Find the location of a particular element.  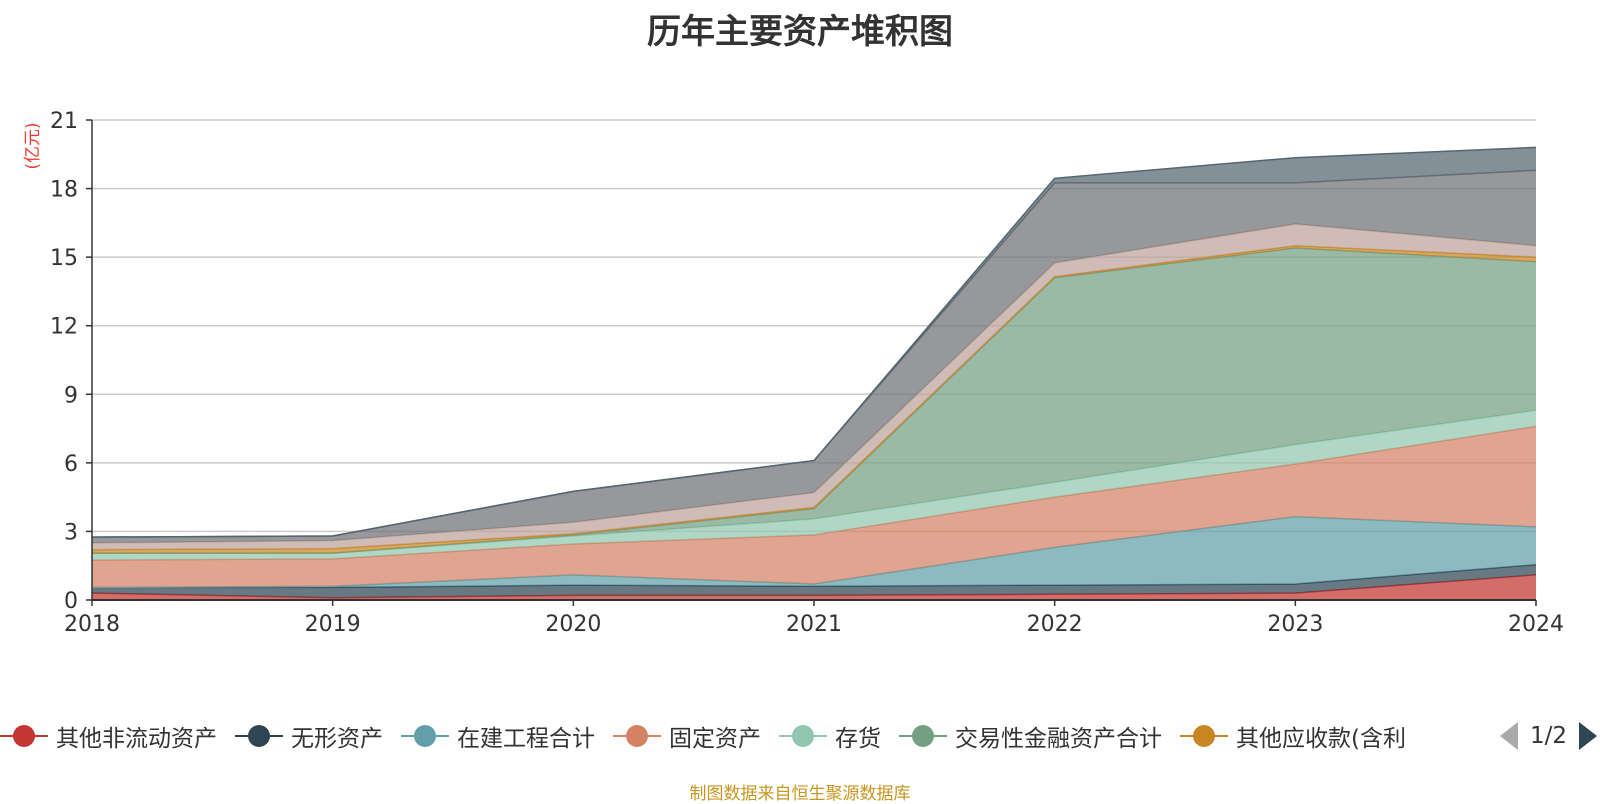

y-tick-label: 6 is located at coordinates (71, 464).